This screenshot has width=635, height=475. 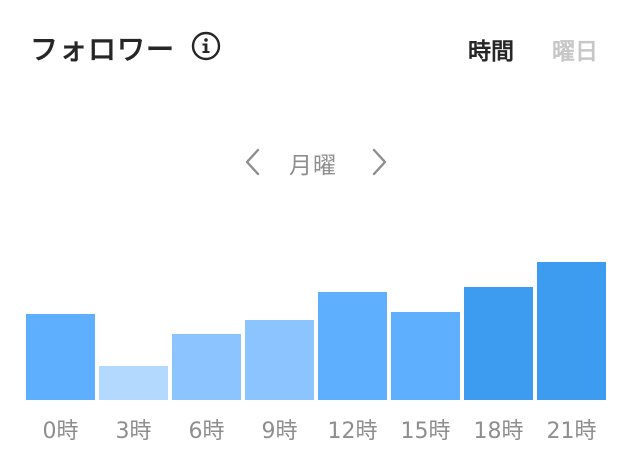 What do you see at coordinates (280, 431) in the screenshot?
I see `x-tick-label: 9時` at bounding box center [280, 431].